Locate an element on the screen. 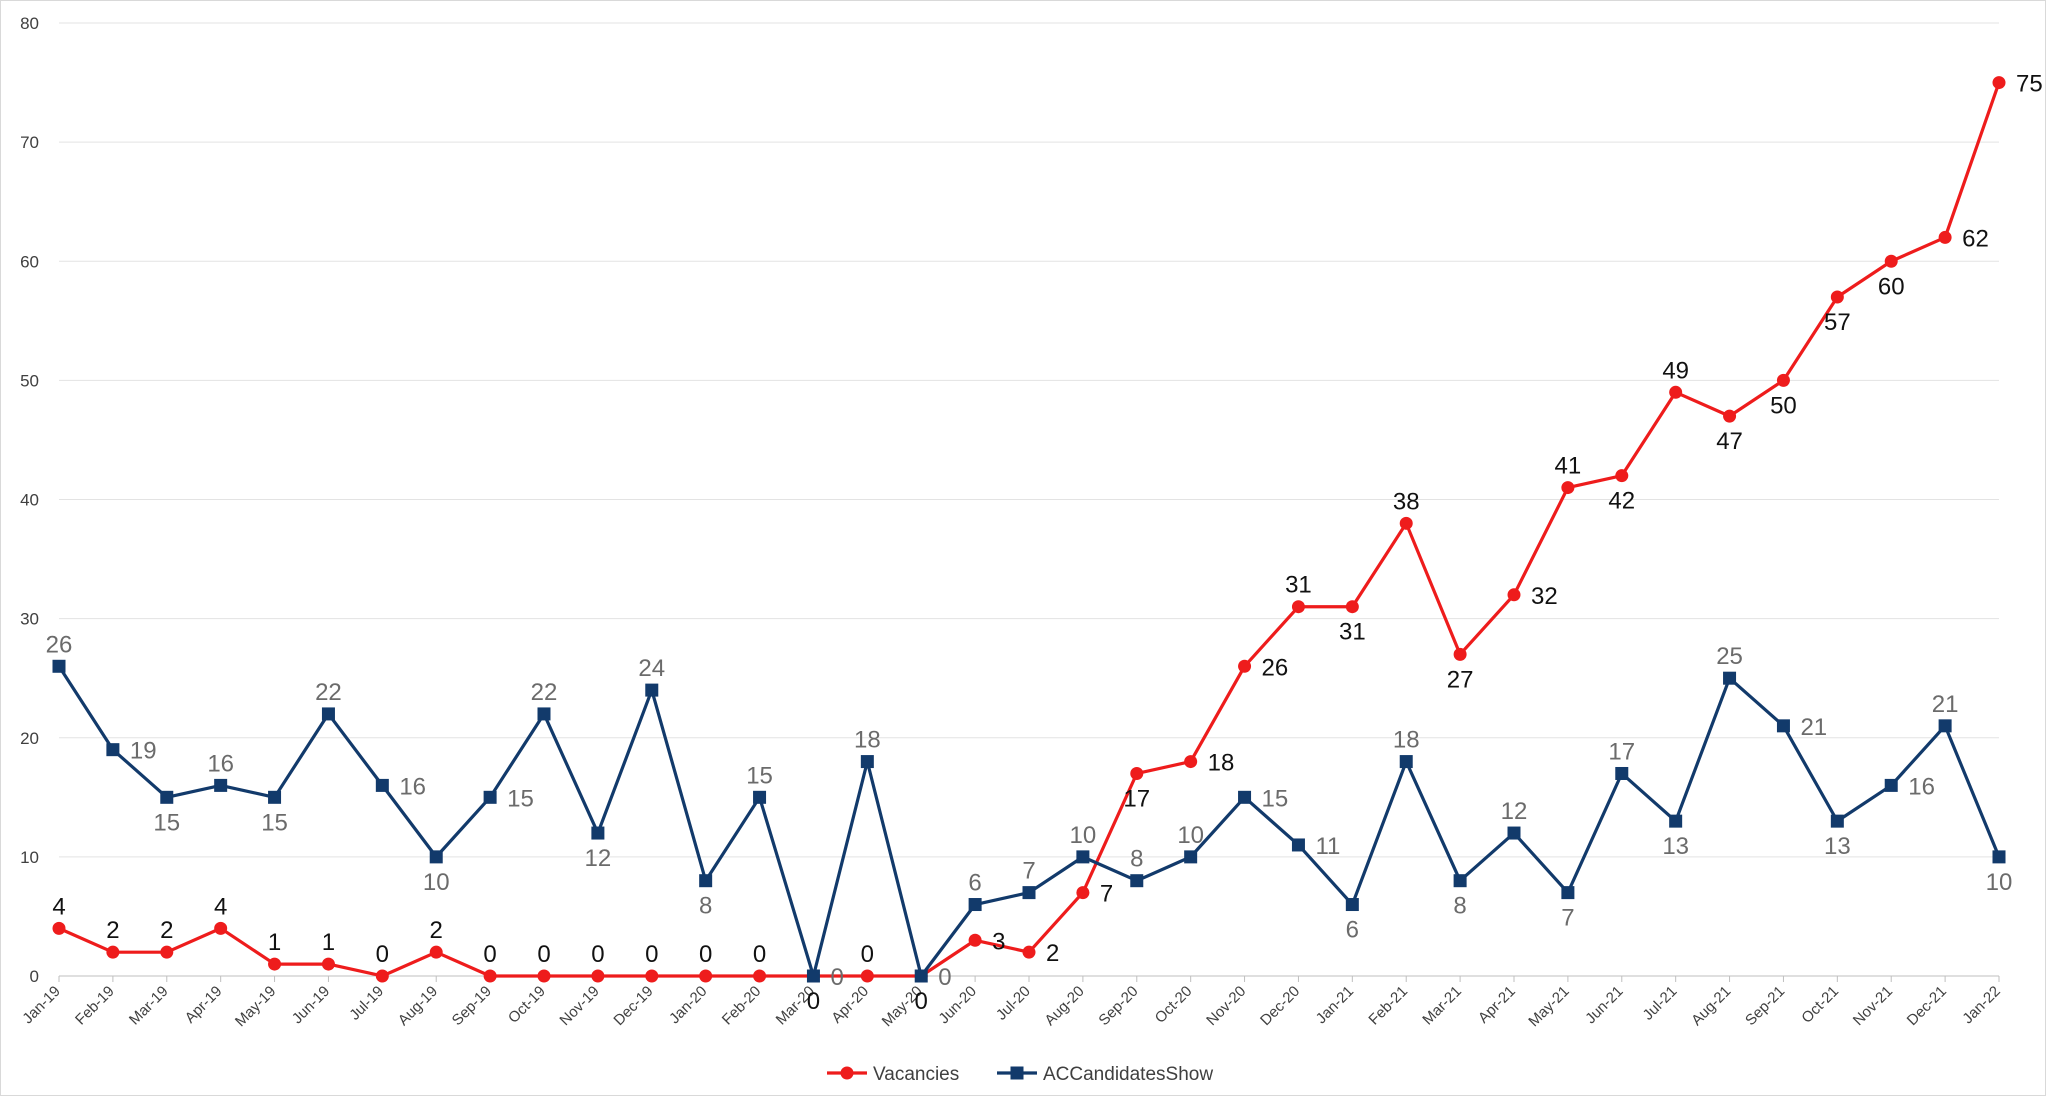  x-tick-label: Apr-21 is located at coordinates (1497, 1005).